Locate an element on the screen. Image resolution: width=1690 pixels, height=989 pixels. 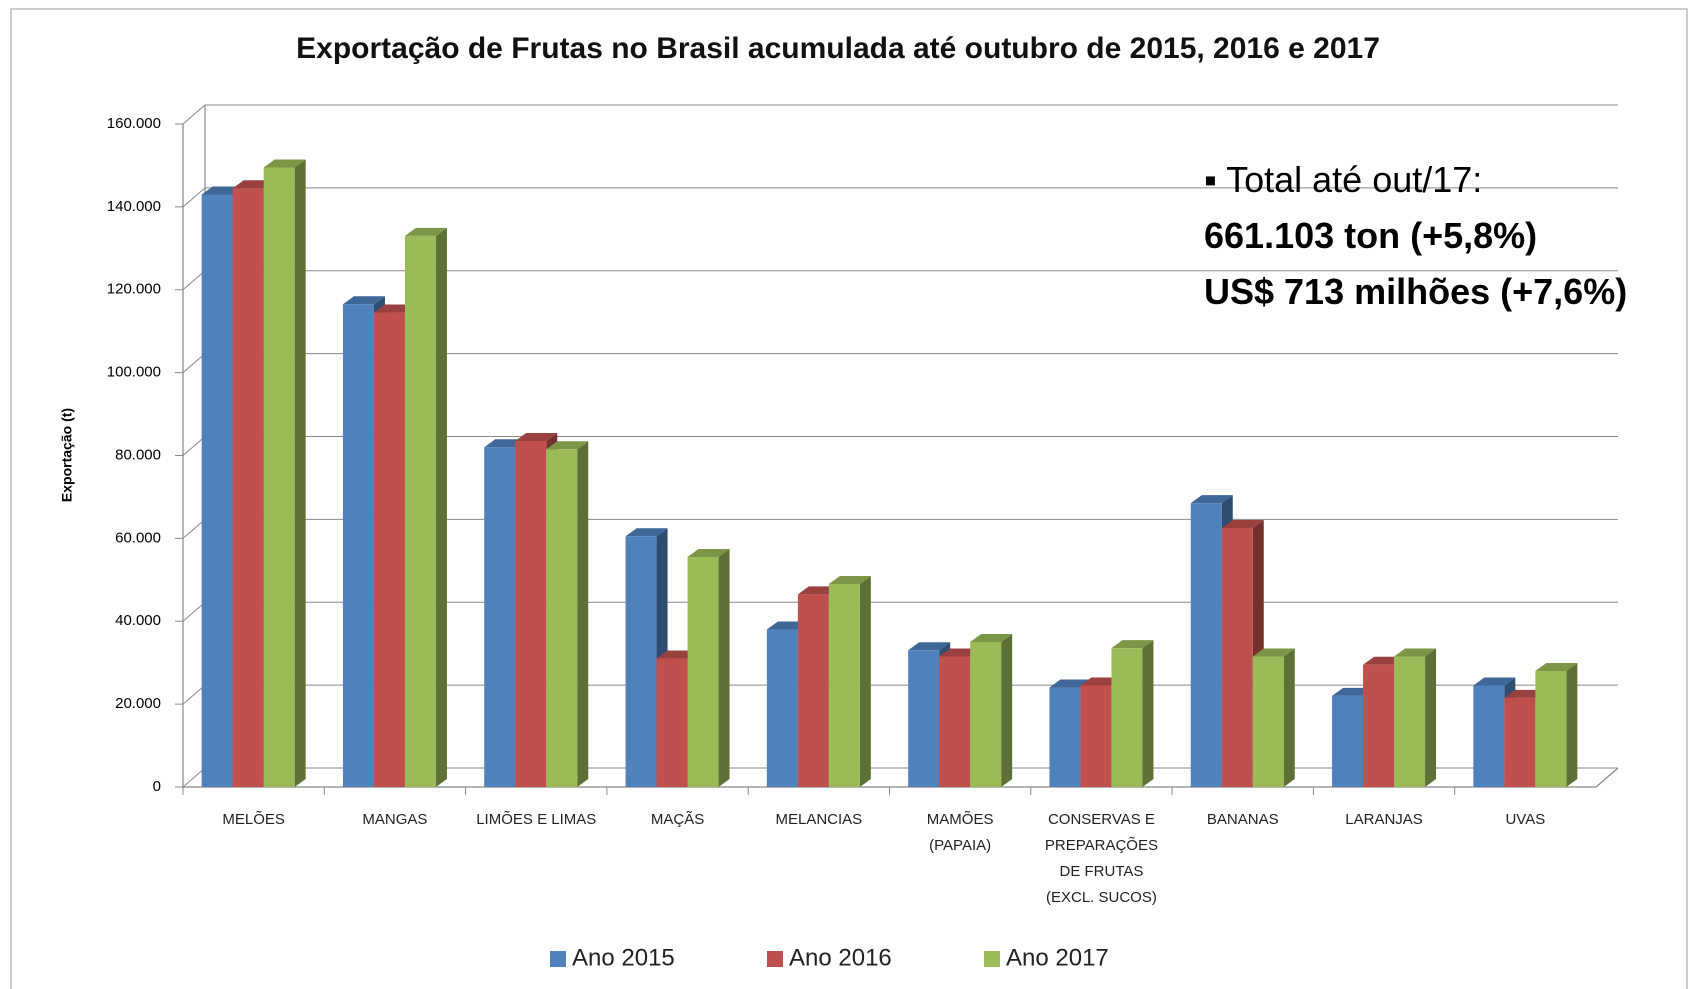
y-tick-label: 60.000 is located at coordinates (138, 537).